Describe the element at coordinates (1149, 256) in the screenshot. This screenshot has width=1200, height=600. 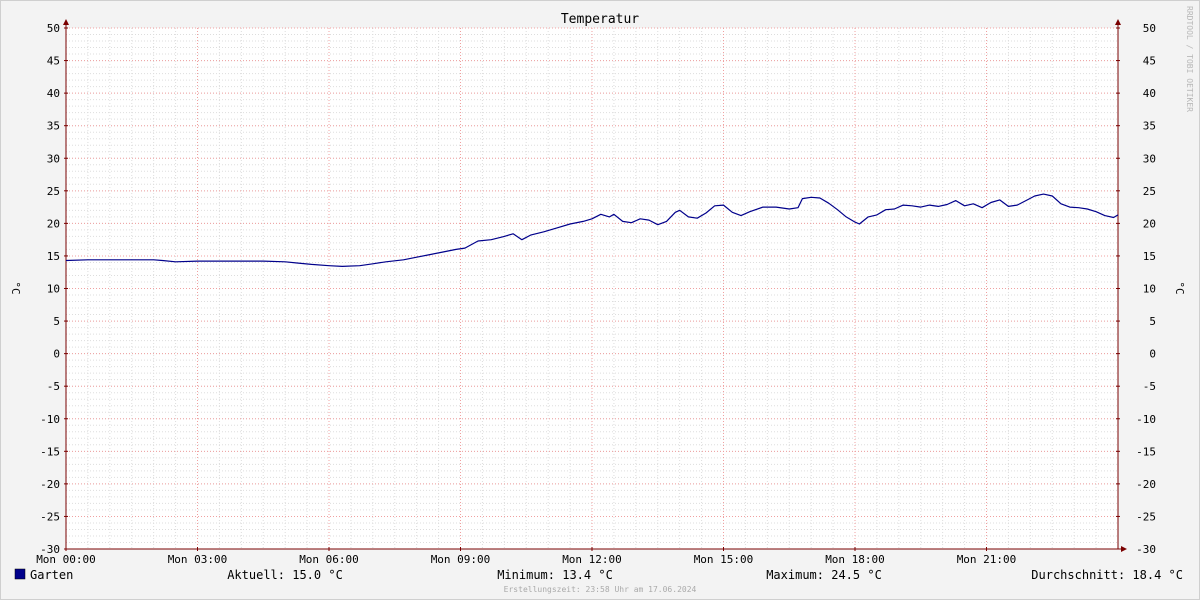
I see `y-tick-label-right: 15` at that location.